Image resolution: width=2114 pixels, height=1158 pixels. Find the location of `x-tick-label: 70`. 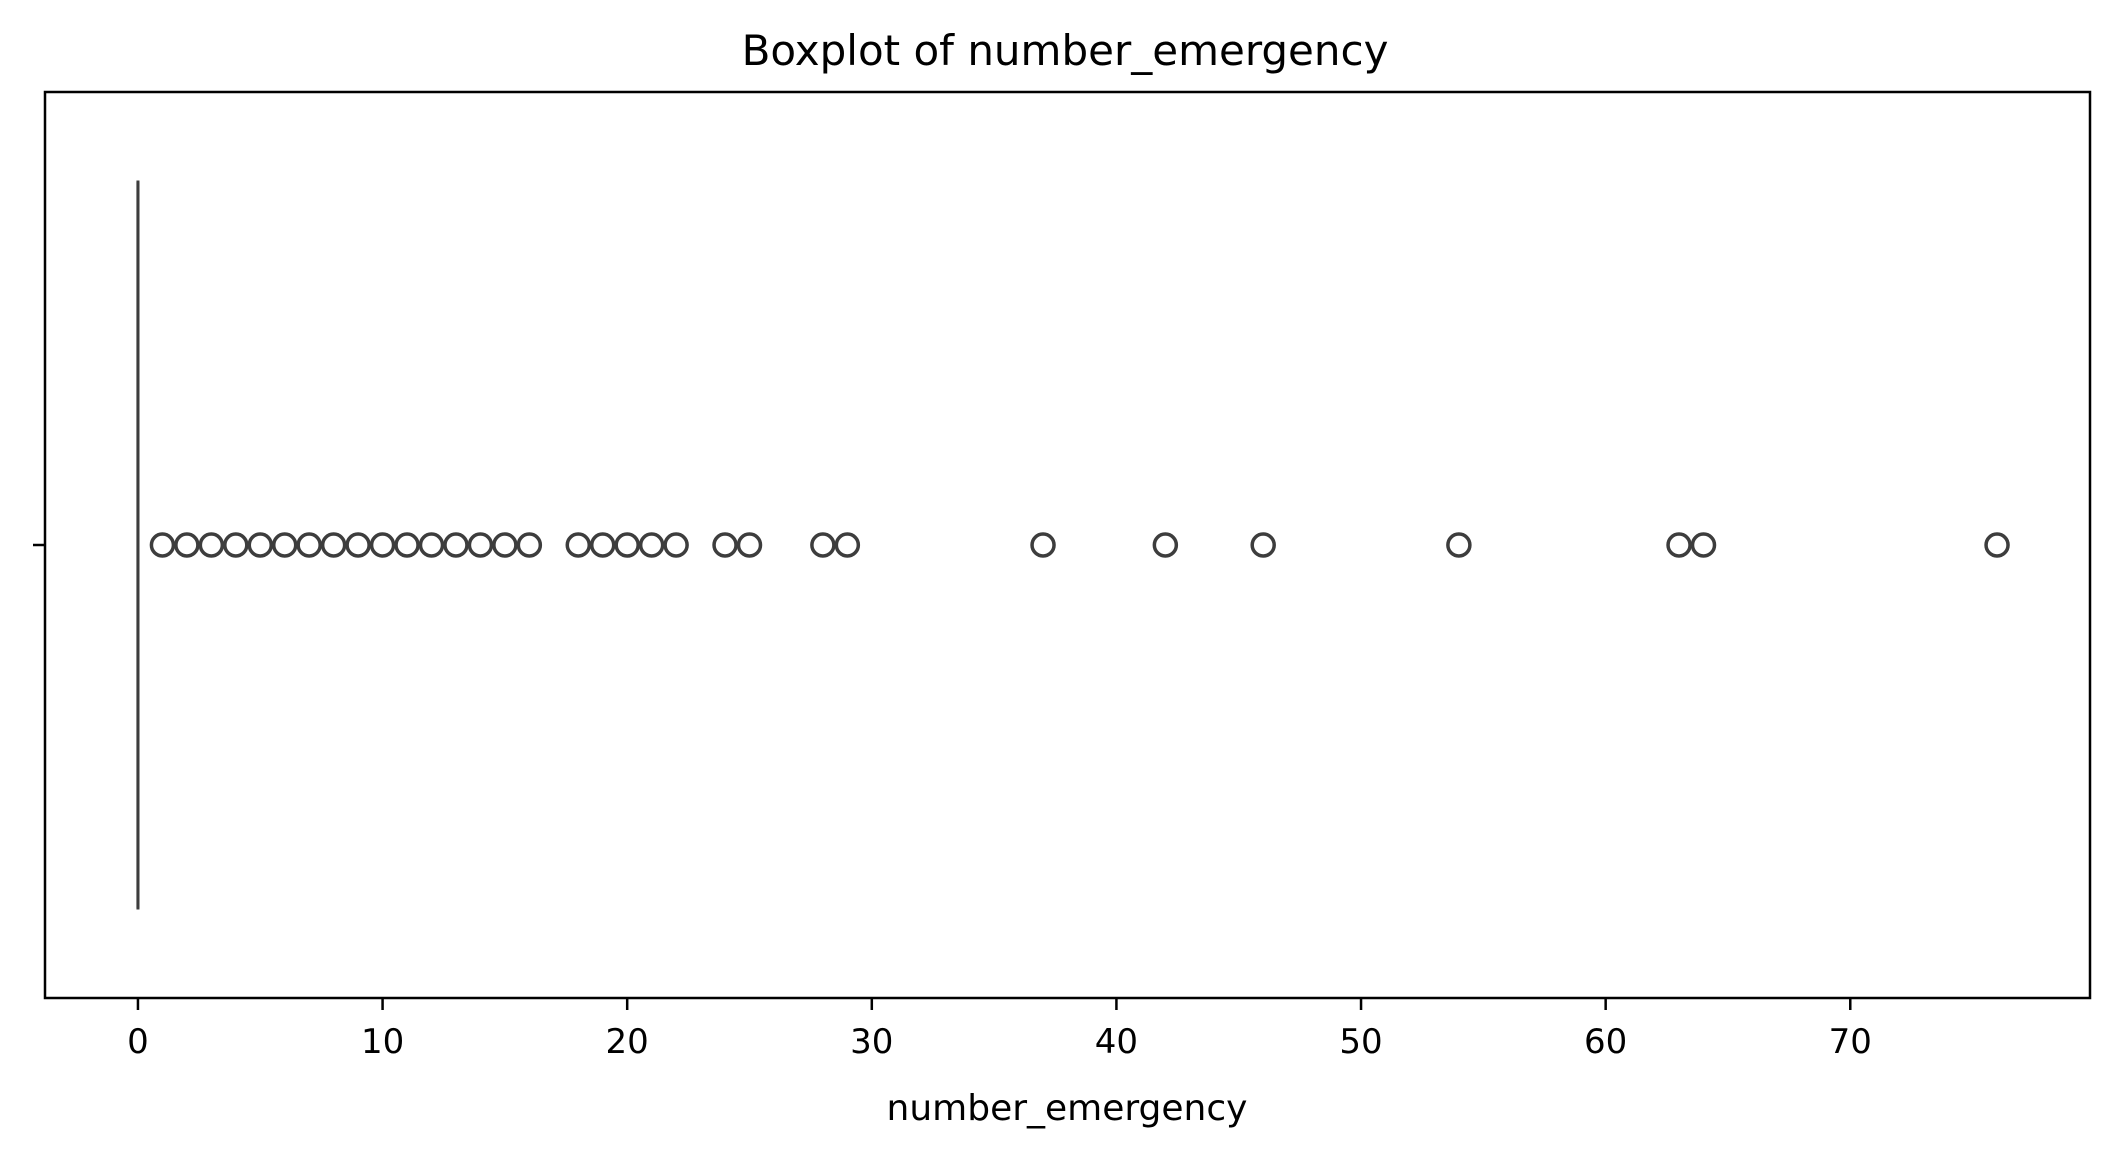

x-tick-label: 70 is located at coordinates (1850, 1042).